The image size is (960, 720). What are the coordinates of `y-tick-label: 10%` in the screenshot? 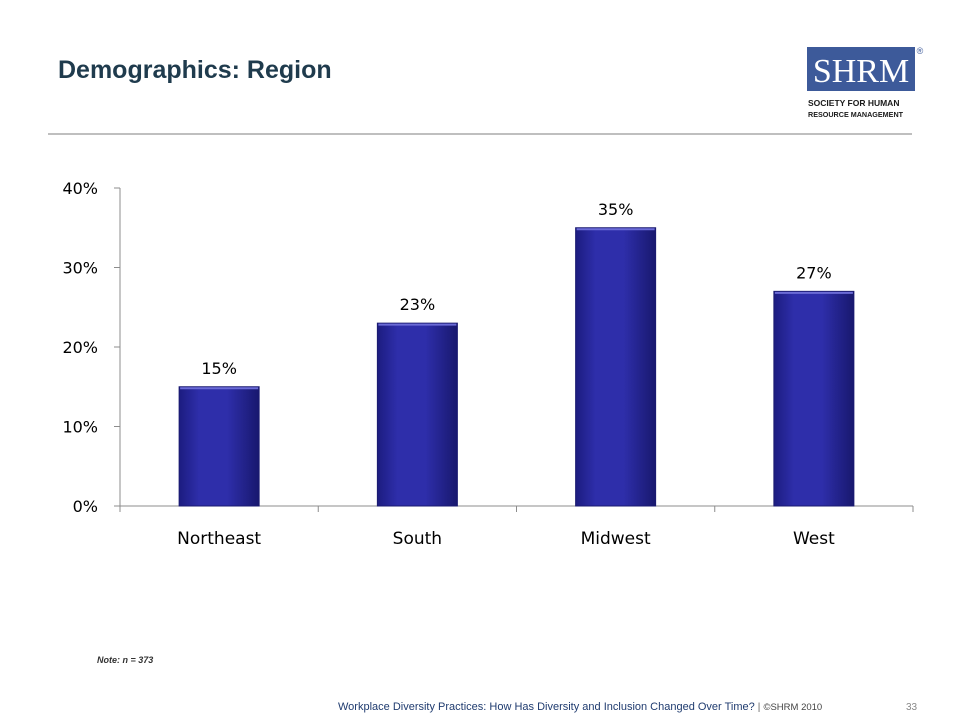 It's located at (80, 427).